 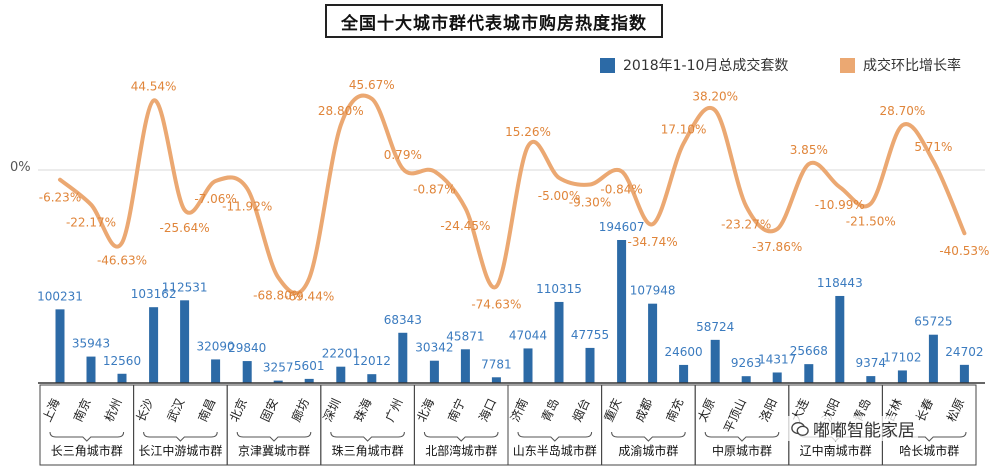 I want to click on growth-value-label: 44.54%, so click(x=154, y=87).